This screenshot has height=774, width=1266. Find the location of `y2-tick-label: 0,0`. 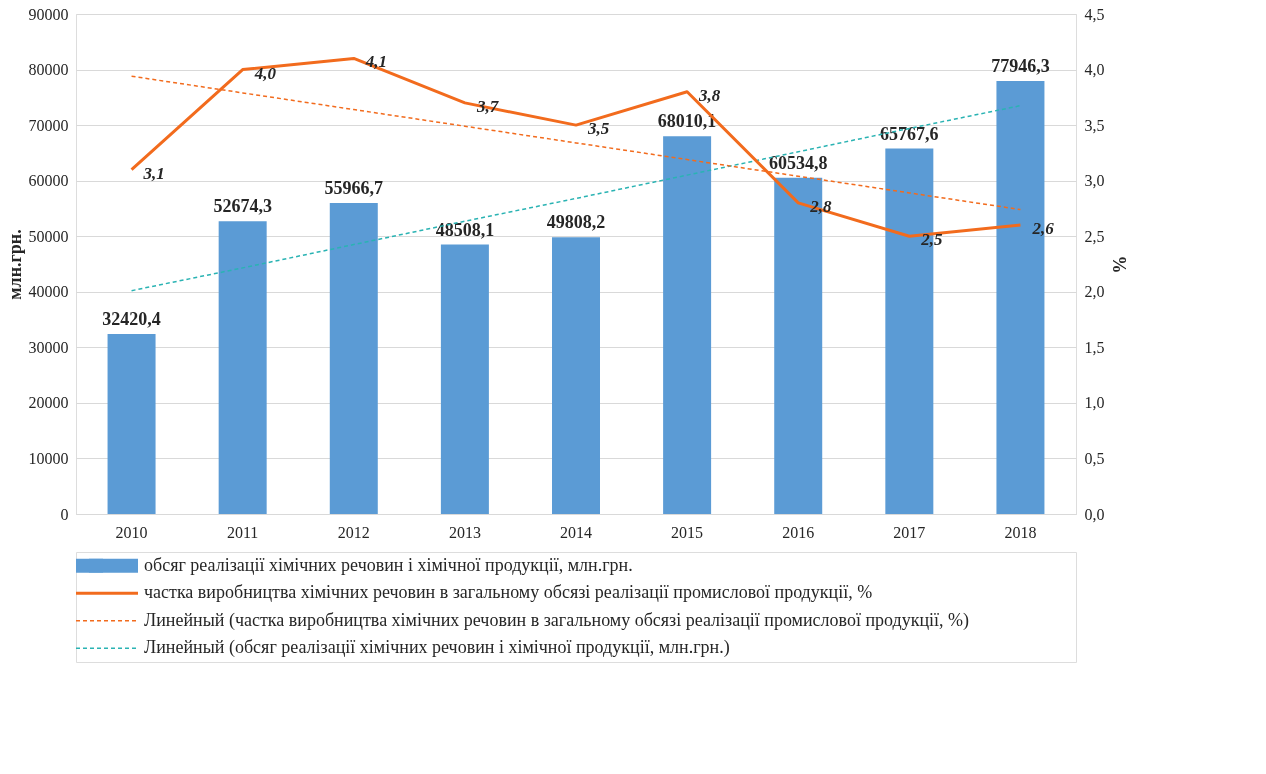

y2-tick-label: 0,0 is located at coordinates (1094, 514).